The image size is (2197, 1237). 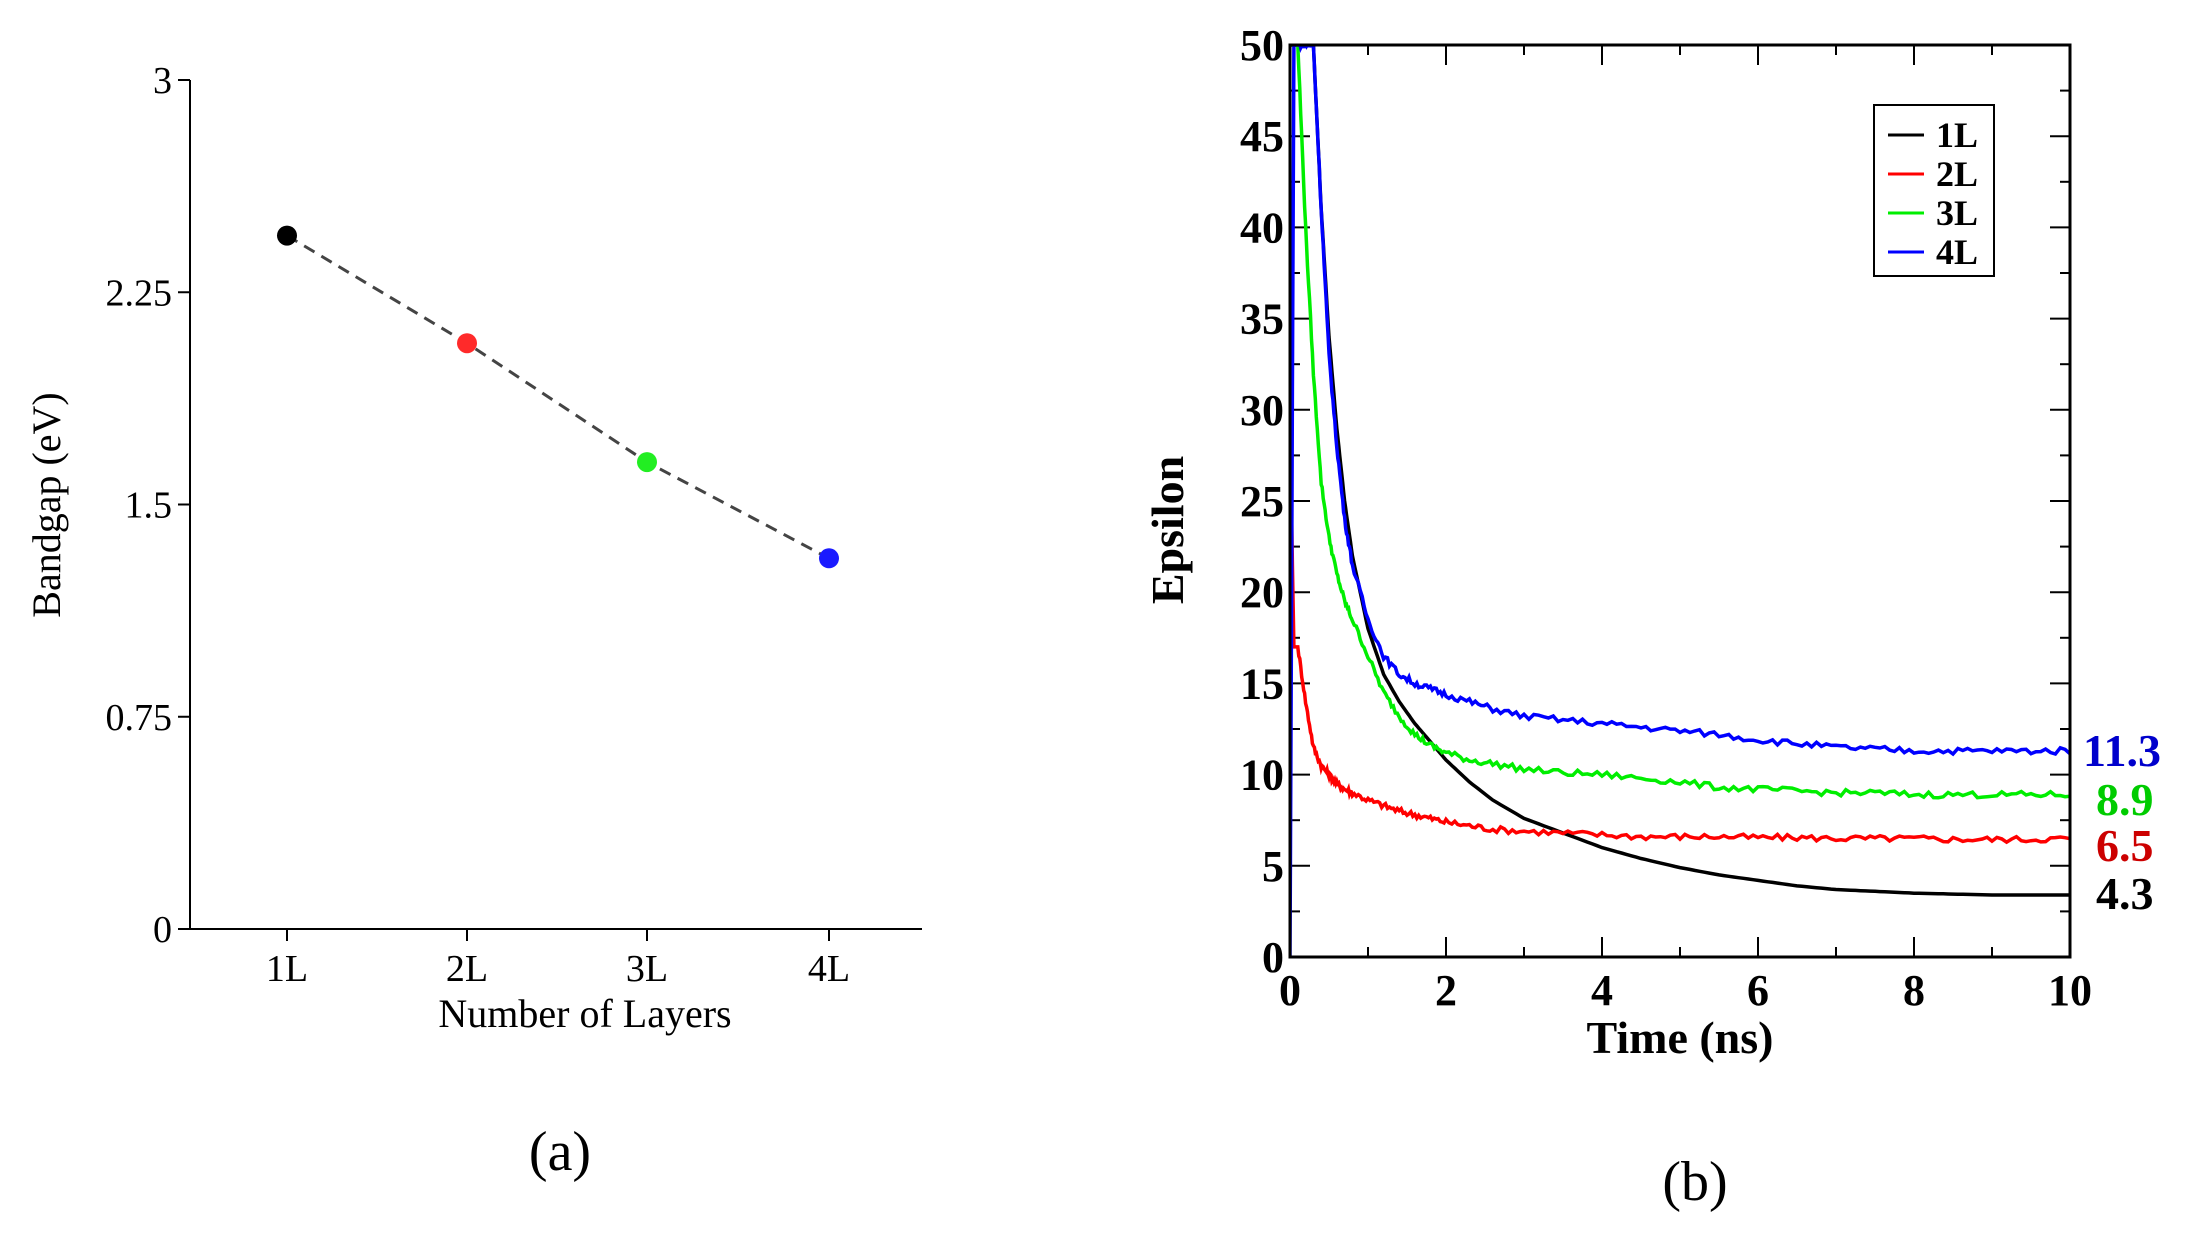 What do you see at coordinates (467, 969) in the screenshot?
I see `a-xtick-label: 2L` at bounding box center [467, 969].